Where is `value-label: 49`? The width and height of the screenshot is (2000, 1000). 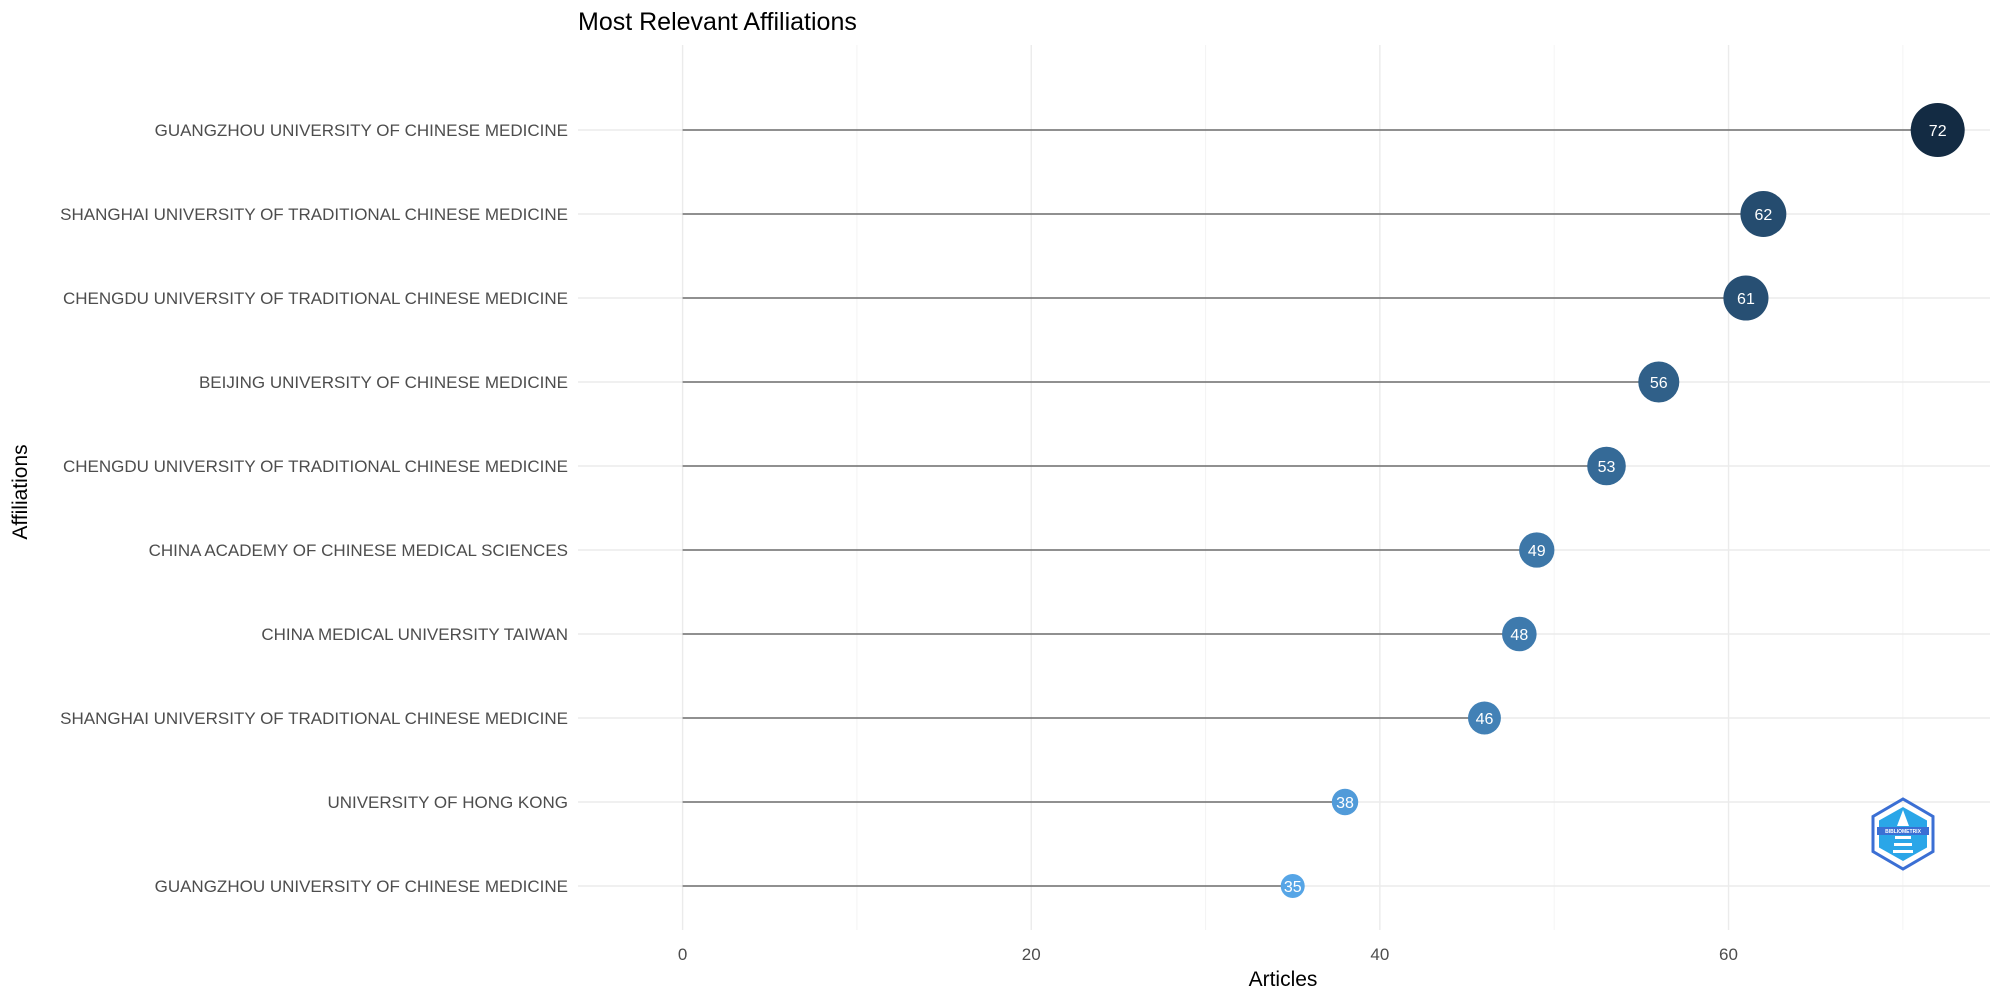 value-label: 49 is located at coordinates (1537, 551).